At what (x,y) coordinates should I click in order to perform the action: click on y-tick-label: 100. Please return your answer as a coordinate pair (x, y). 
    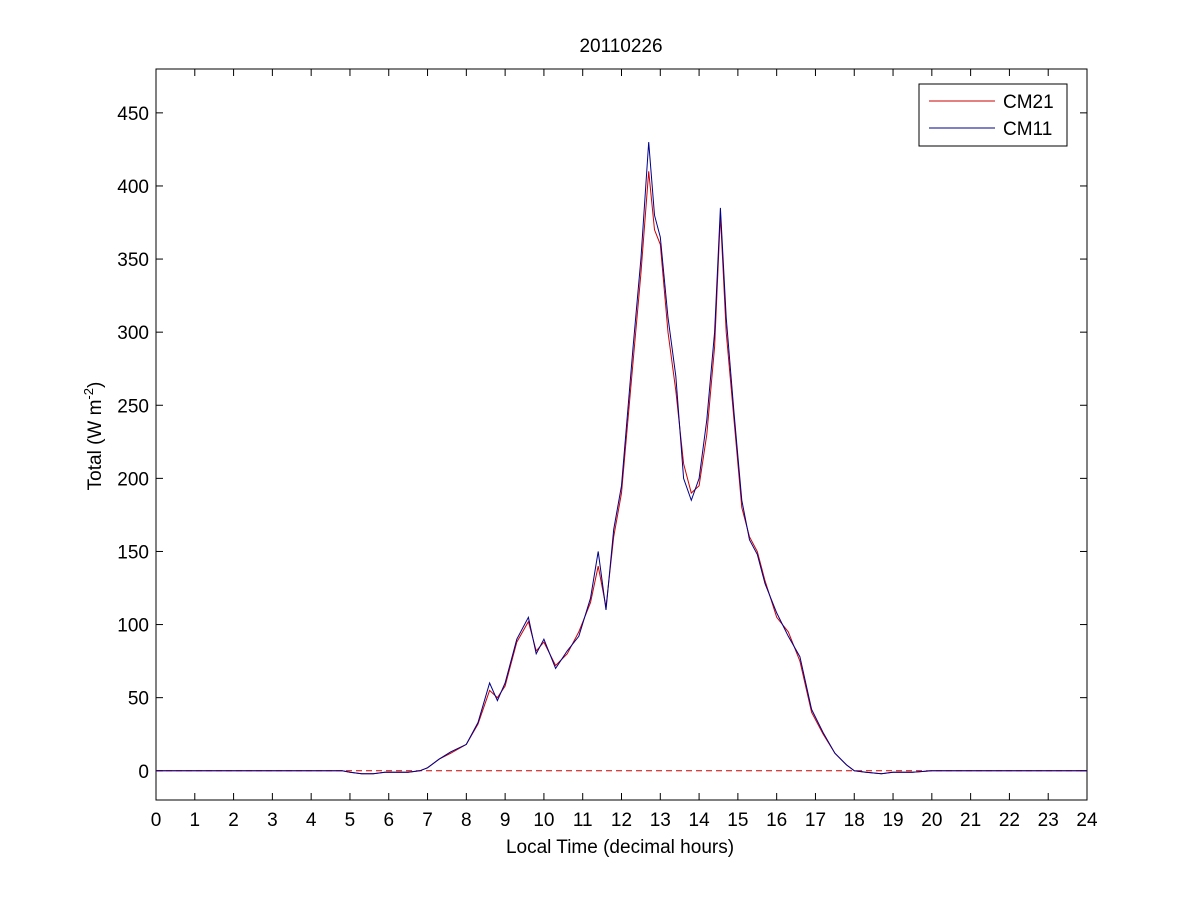
    Looking at the image, I should click on (133, 626).